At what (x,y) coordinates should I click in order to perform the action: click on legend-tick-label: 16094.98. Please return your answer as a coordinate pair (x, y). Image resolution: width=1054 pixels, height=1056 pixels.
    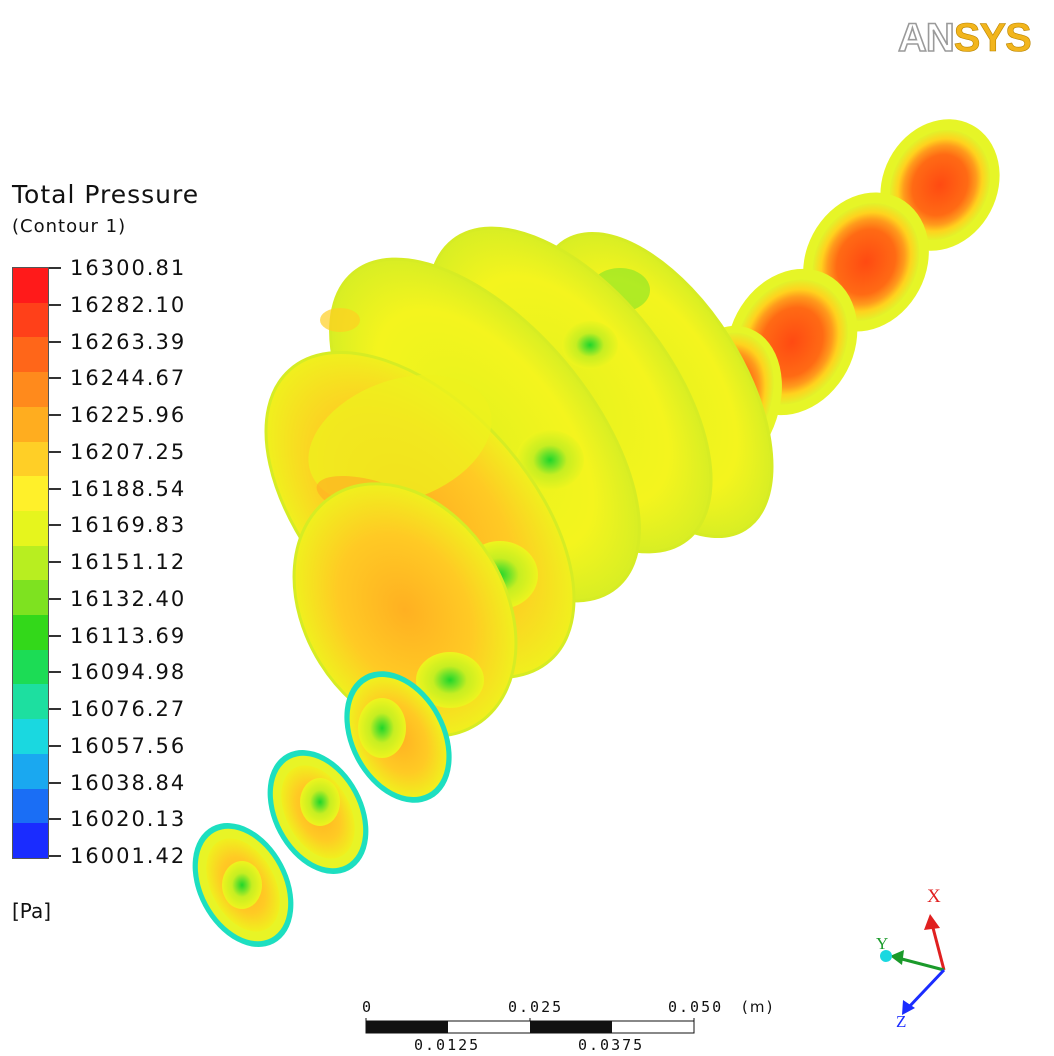
    Looking at the image, I should click on (128, 672).